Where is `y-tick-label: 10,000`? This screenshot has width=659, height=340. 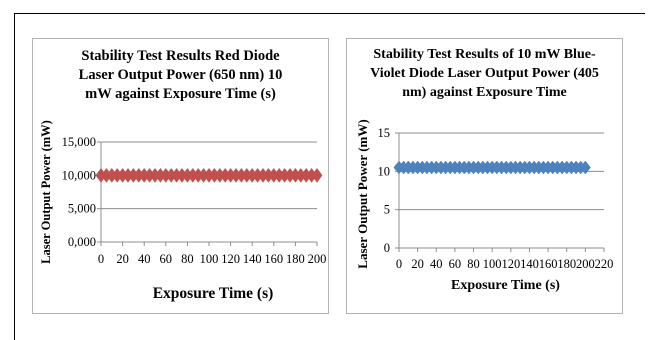 y-tick-label: 10,000 is located at coordinates (79, 175).